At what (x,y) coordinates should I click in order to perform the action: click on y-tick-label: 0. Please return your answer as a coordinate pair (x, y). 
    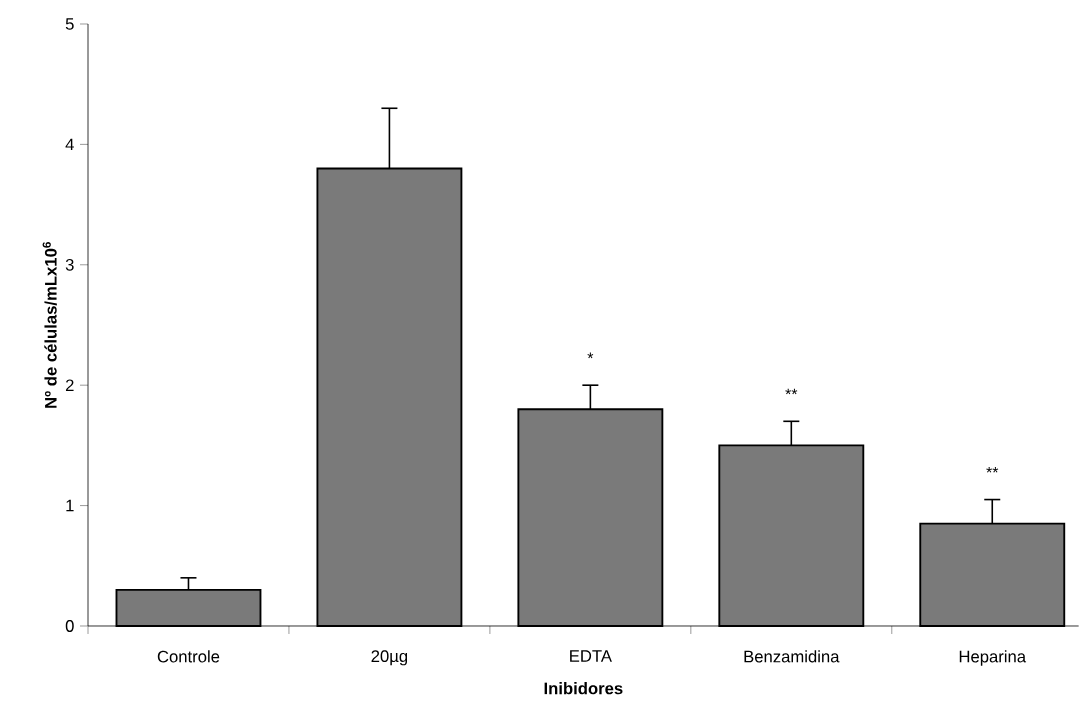
    Looking at the image, I should click on (69, 626).